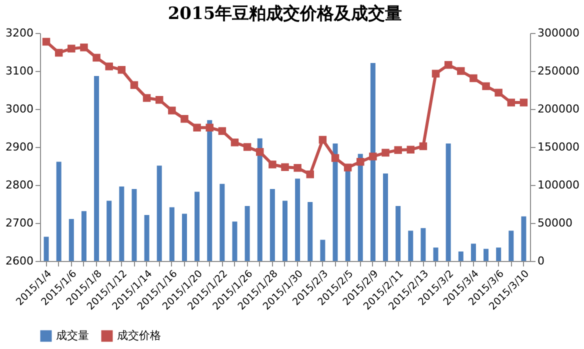 The height and width of the screenshot is (349, 584). I want to click on y-tick-label: 2900, so click(20, 147).